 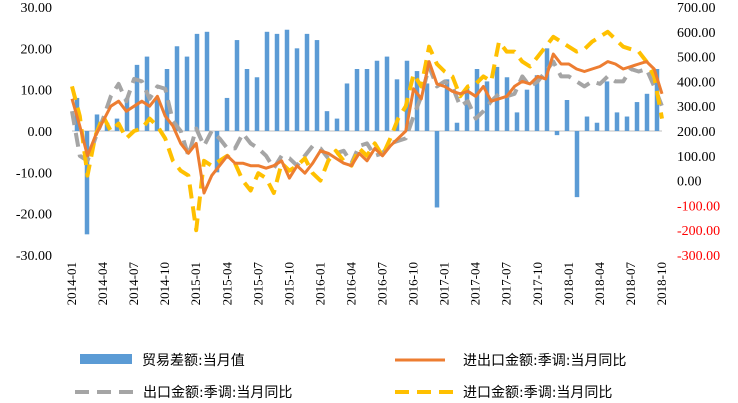 What do you see at coordinates (217, 393) in the screenshot?
I see `legend-label: 出口金额:季调:当月同比` at bounding box center [217, 393].